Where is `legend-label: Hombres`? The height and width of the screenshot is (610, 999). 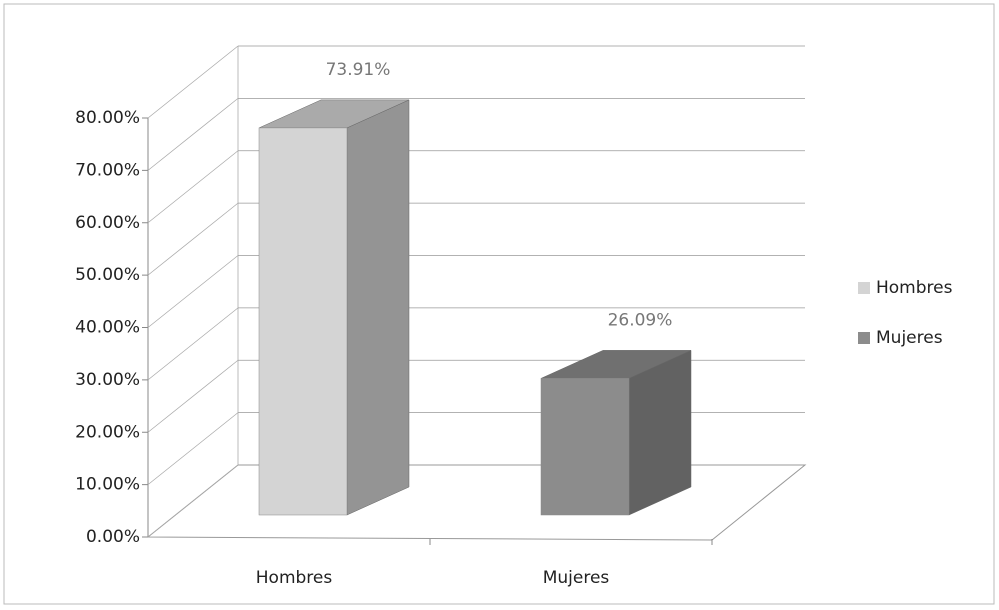 legend-label: Hombres is located at coordinates (914, 288).